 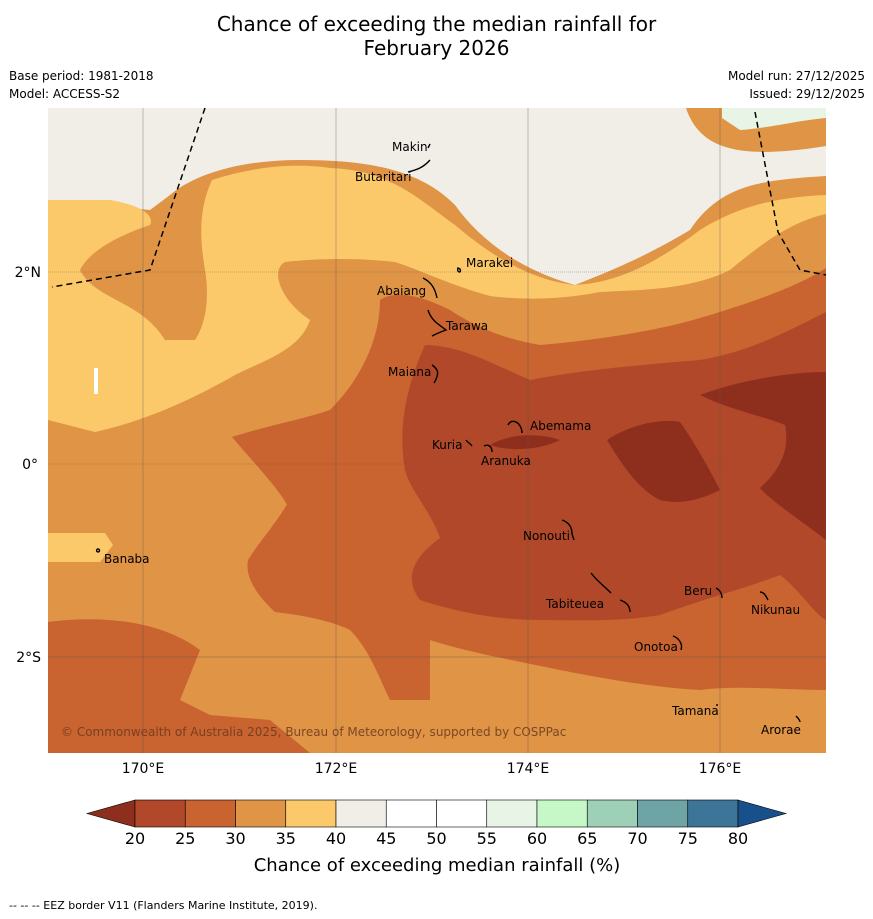 I want to click on eez-border-east, so click(x=790, y=193).